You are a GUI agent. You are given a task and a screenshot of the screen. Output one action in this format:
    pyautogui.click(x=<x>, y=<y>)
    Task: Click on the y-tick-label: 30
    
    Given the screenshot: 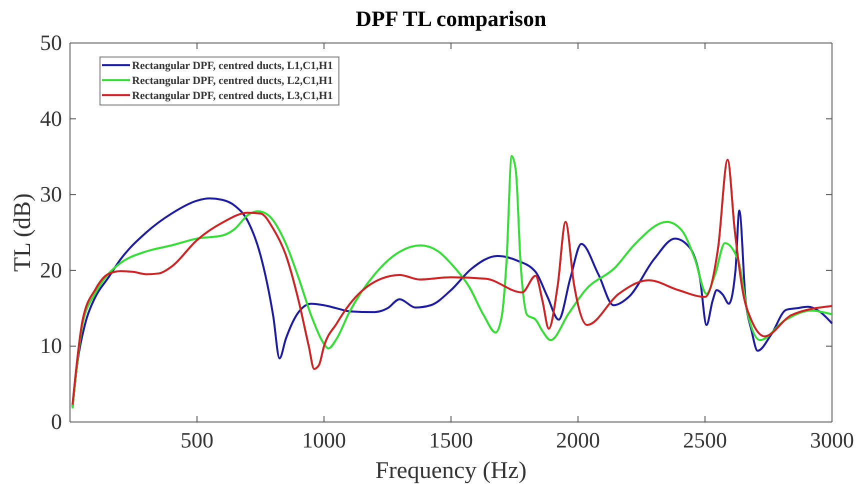 What is the action you would take?
    pyautogui.click(x=51, y=194)
    